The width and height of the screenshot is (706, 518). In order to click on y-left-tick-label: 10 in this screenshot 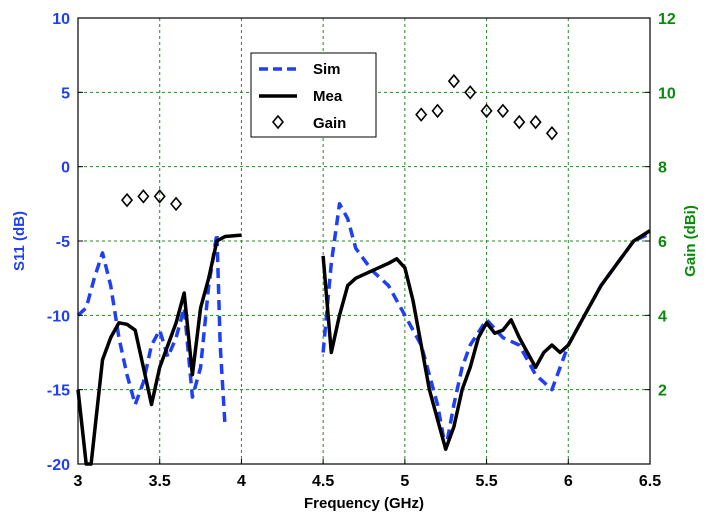, I will do `click(61, 19)`.